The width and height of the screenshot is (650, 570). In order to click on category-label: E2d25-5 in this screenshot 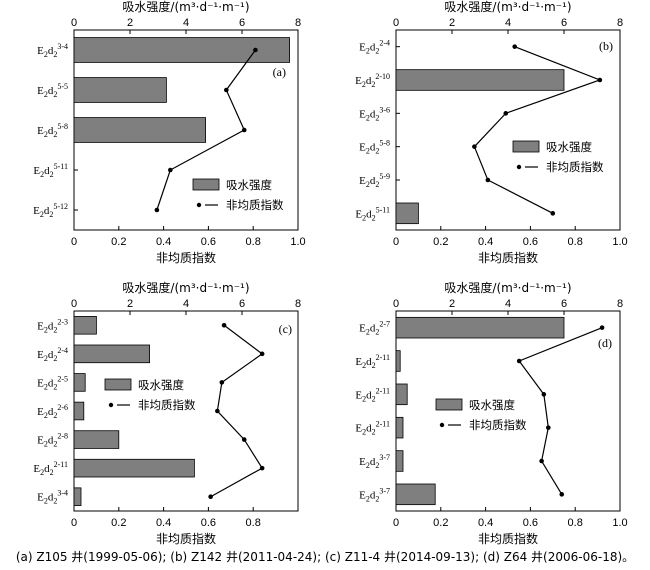, I will do `click(52, 90)`.